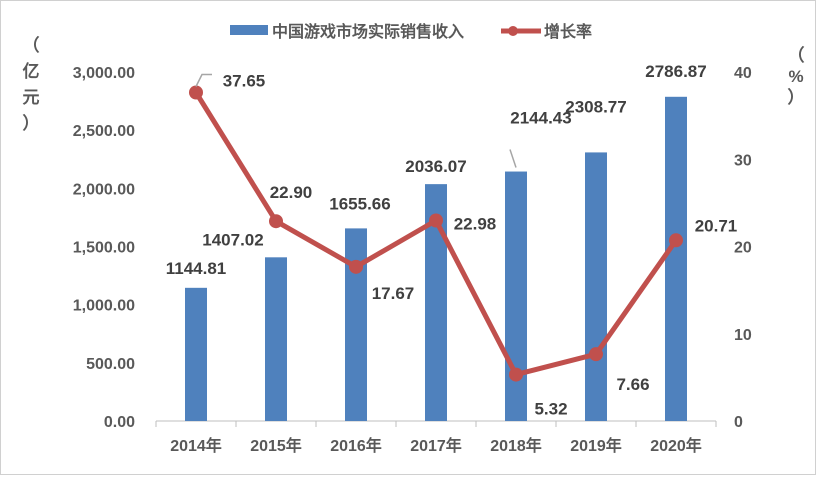 The width and height of the screenshot is (816, 481). I want to click on left-axis-tick: 2,000.00, so click(104, 189).